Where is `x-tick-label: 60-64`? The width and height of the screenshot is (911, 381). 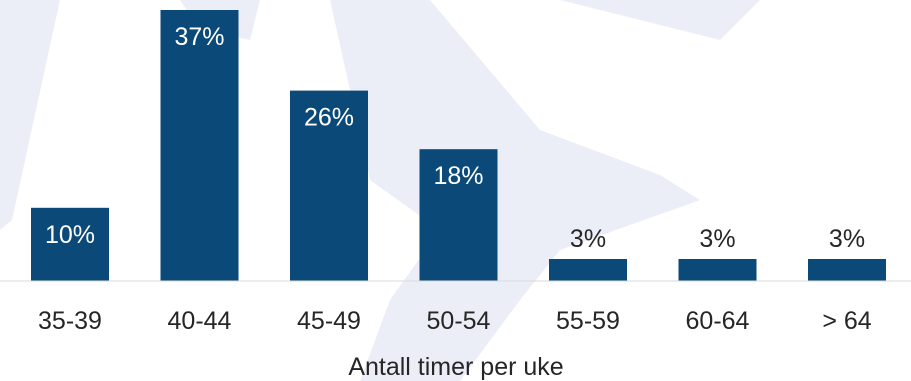 x-tick-label: 60-64 is located at coordinates (718, 321).